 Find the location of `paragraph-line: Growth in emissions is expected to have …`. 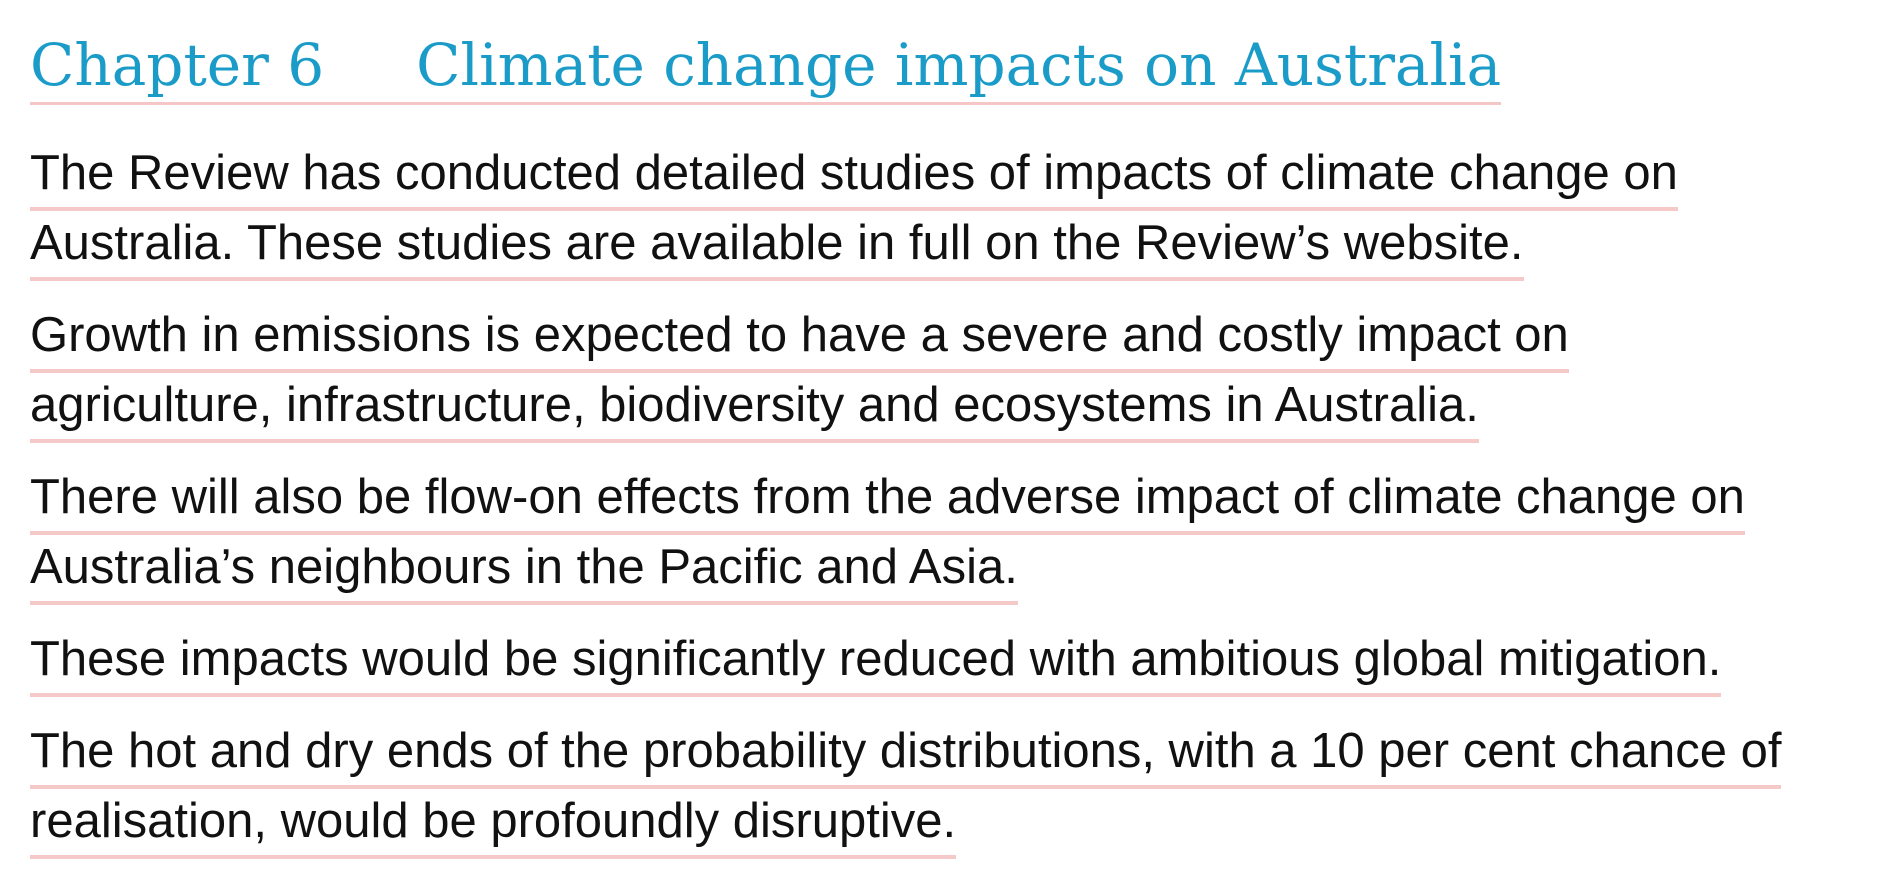

paragraph-line: Growth in emissions is expected to have … is located at coordinates (799, 337).